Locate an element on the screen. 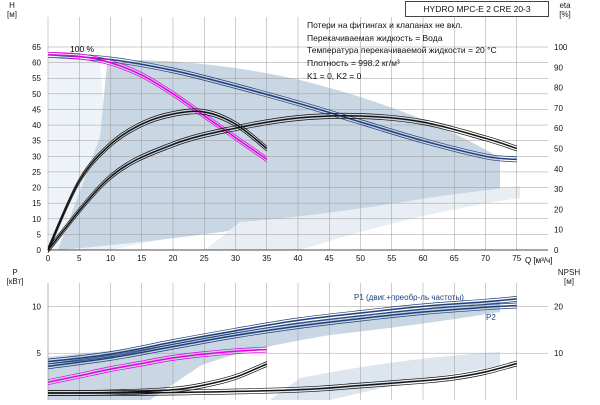 The image size is (600, 405). npsh-axis-label: NPSH [м] is located at coordinates (569, 277).